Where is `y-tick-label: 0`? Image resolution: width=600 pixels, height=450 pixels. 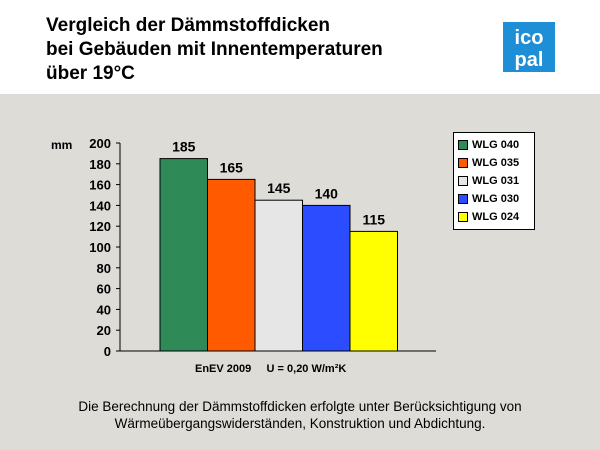
y-tick-label: 0 is located at coordinates (107, 351).